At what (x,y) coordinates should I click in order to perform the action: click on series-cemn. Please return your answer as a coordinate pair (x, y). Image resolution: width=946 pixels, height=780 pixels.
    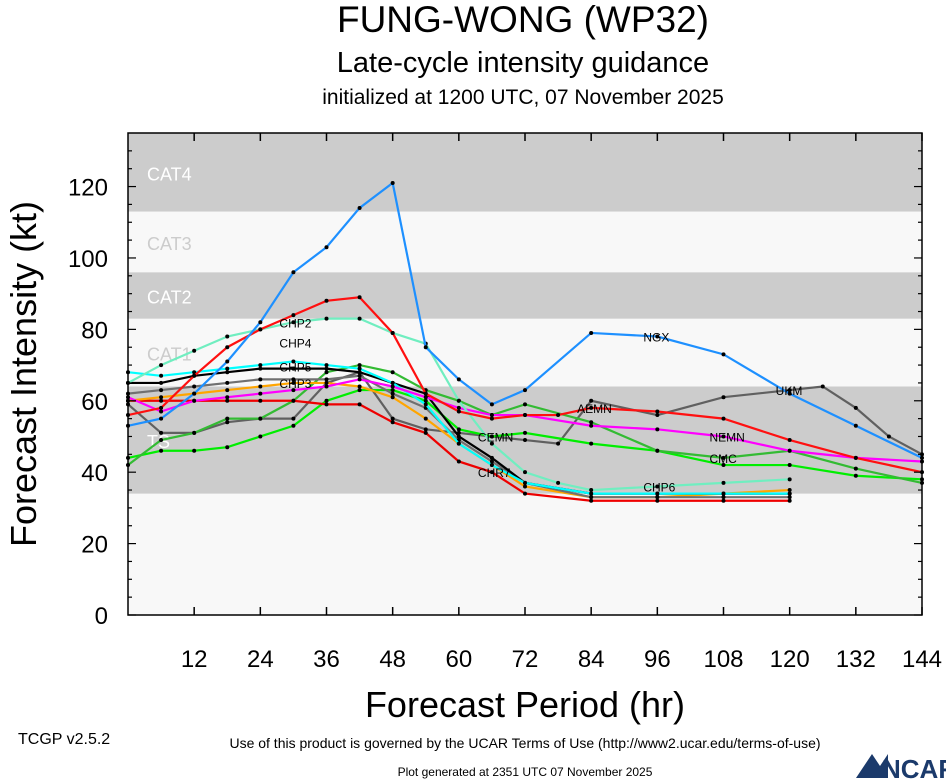
    Looking at the image, I should click on (525, 435).